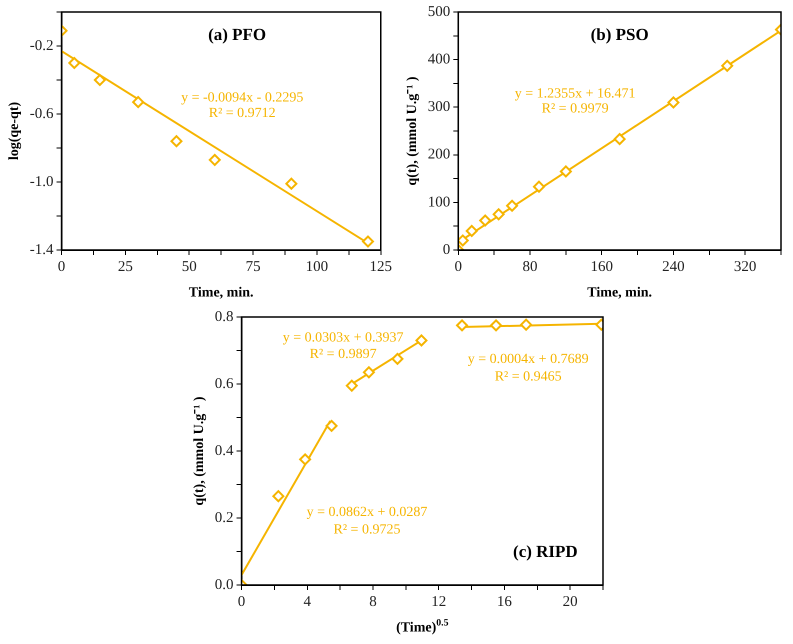 The height and width of the screenshot is (644, 793). I want to click on annotation: y = 0.0303x + 0.3937, so click(343, 338).